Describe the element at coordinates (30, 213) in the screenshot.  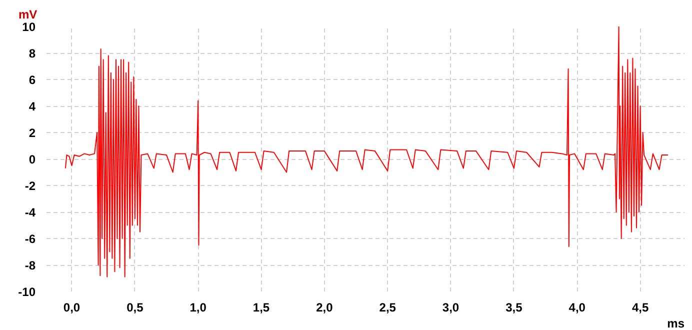
I see `y-tick-label: -4` at that location.